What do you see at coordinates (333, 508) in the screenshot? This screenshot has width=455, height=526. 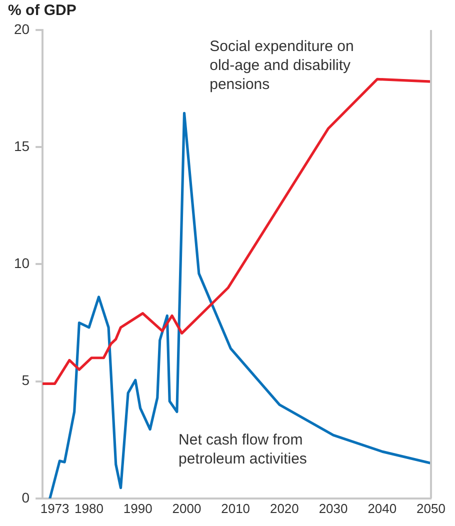 I see `x-tick-label: 2030` at bounding box center [333, 508].